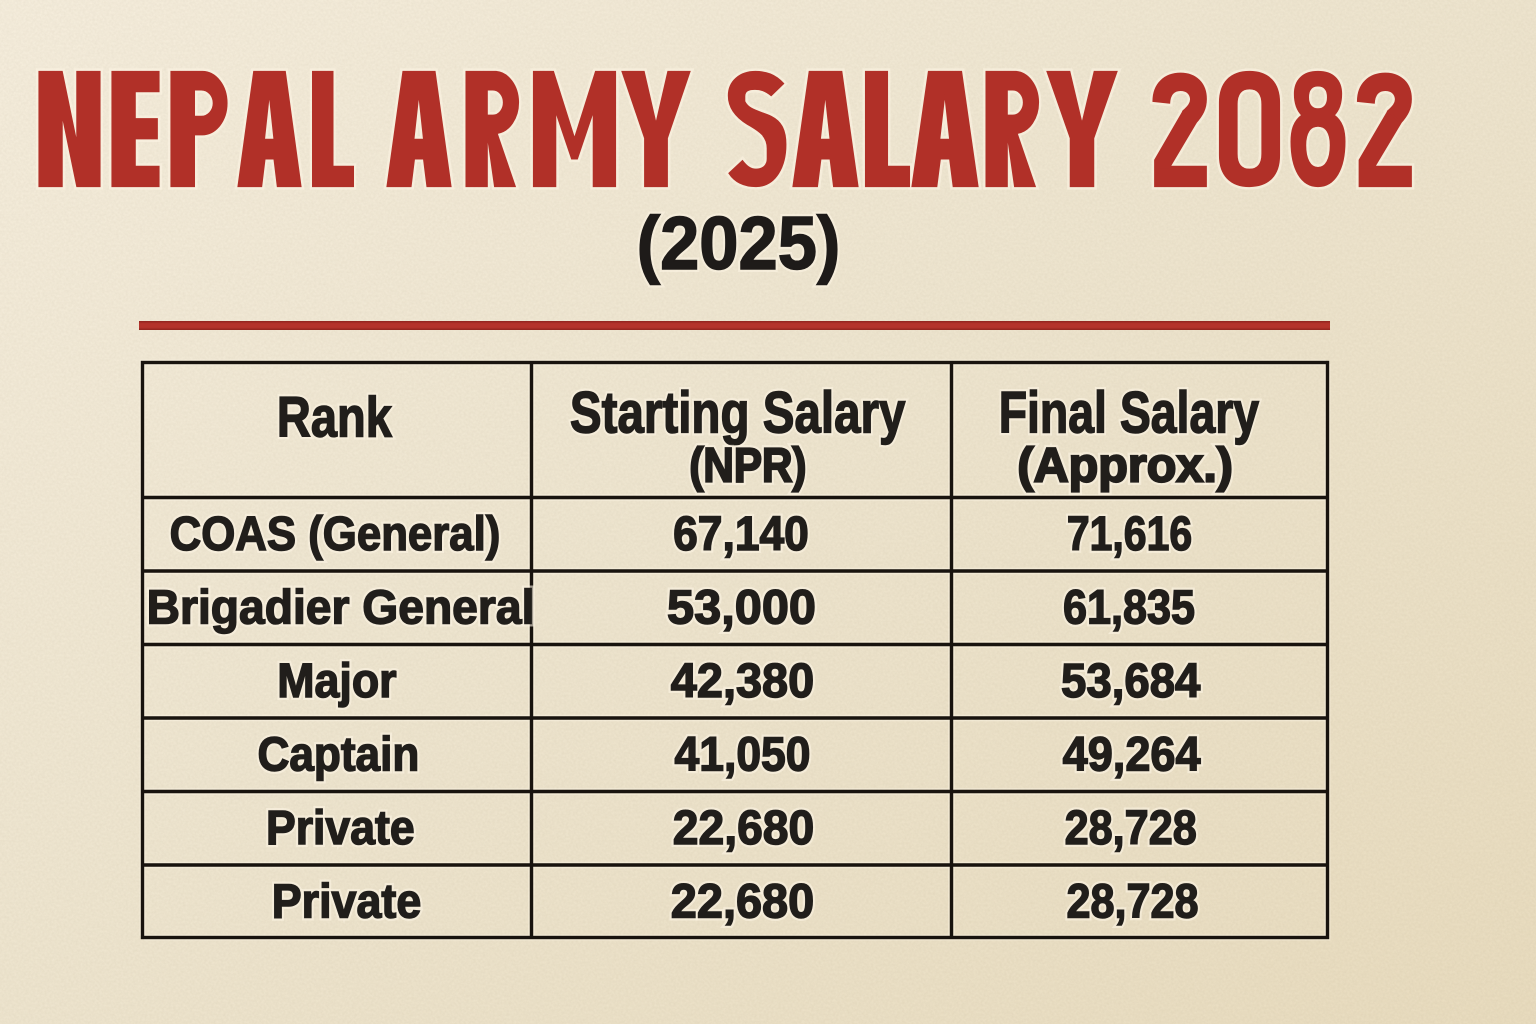 This screenshot has width=1536, height=1024. What do you see at coordinates (335, 417) in the screenshot?
I see `svg-text: Rank` at bounding box center [335, 417].